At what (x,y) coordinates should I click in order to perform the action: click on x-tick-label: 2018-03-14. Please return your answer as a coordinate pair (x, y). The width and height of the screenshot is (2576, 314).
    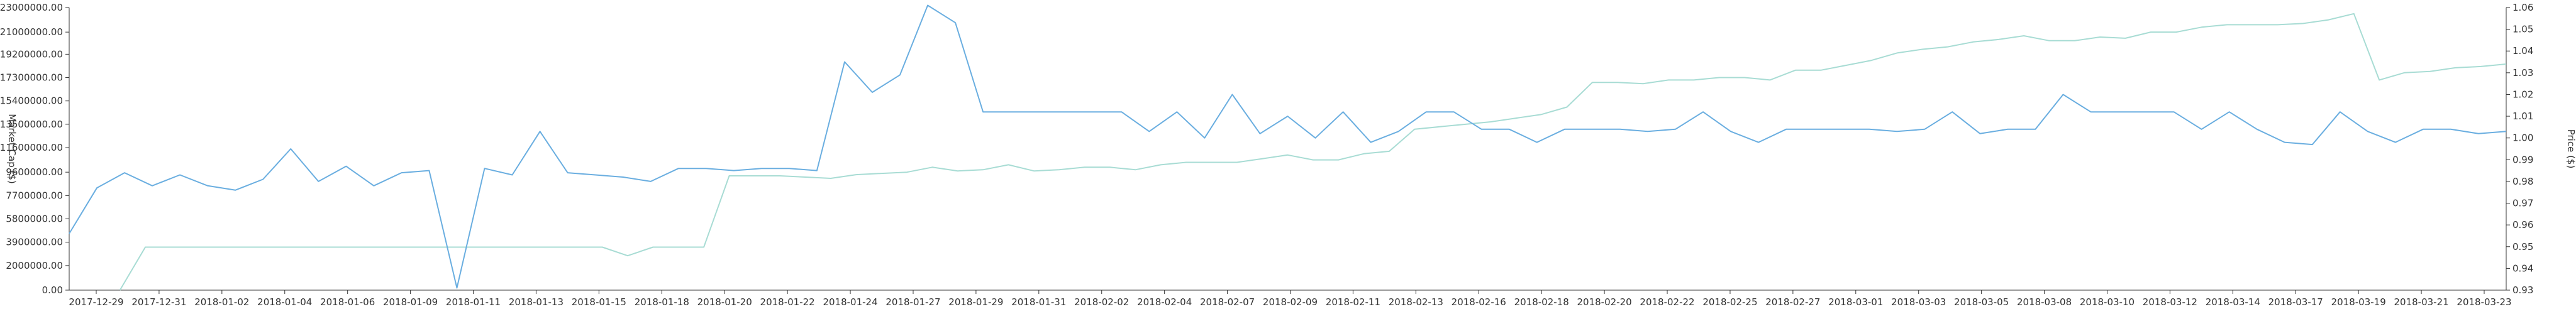
    Looking at the image, I should click on (2233, 302).